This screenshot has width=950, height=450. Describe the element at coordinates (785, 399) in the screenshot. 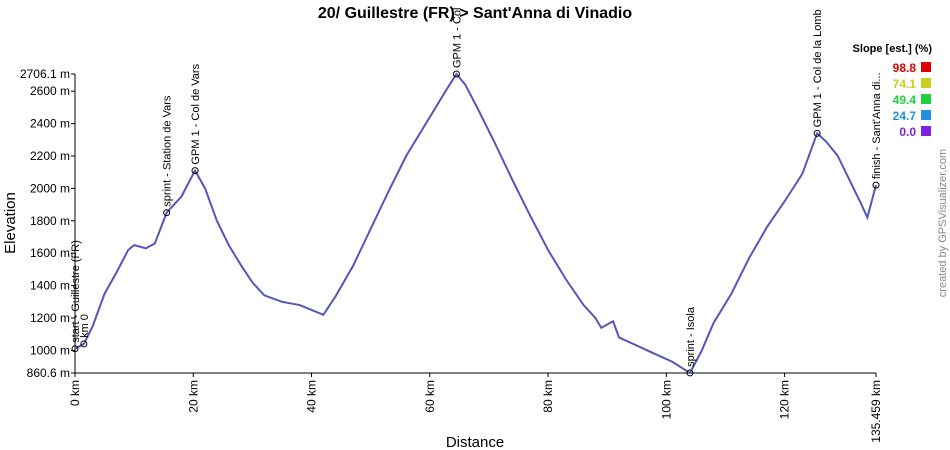

I see `x-tick-label: 120 km` at that location.